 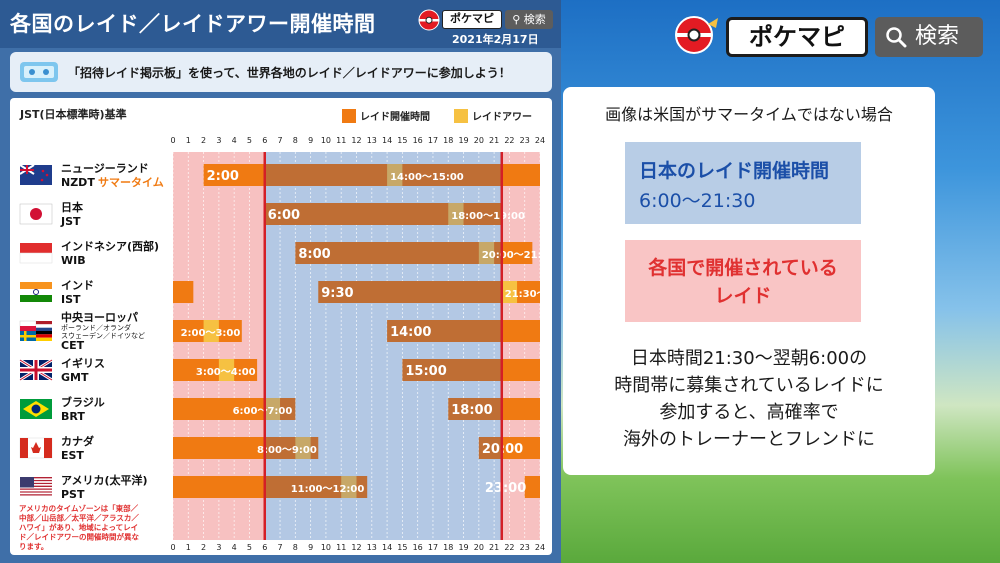 What do you see at coordinates (36, 253) in the screenshot?
I see `flag-id-icon` at bounding box center [36, 253].